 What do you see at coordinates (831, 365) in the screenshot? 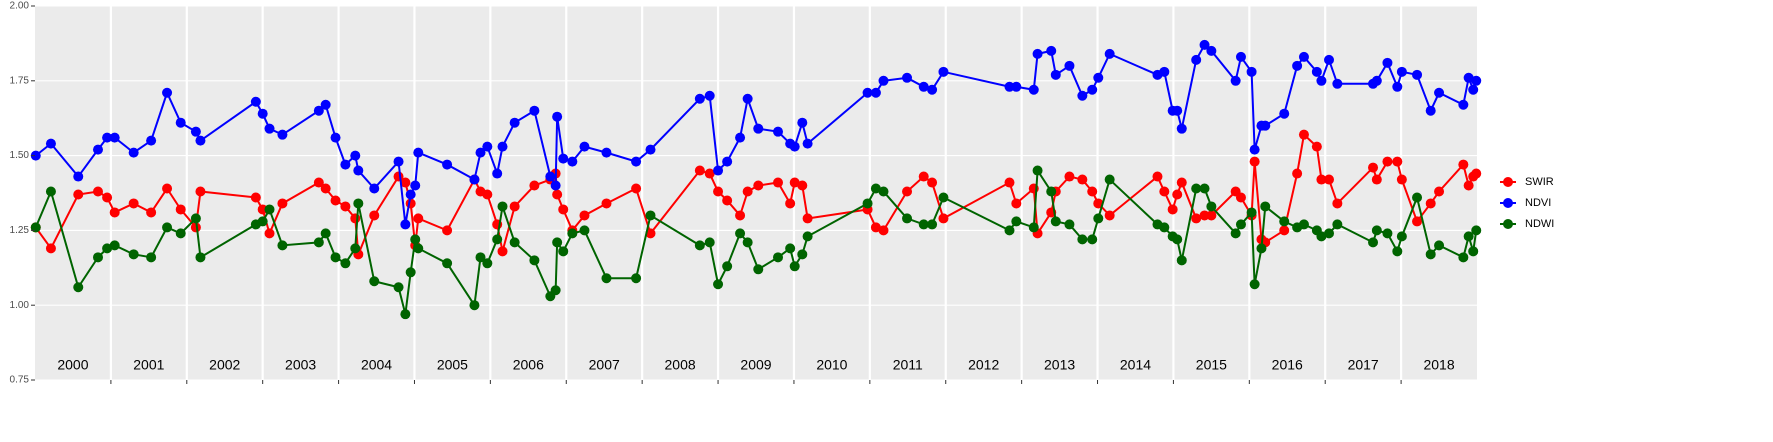
I see `year-label: 2010` at bounding box center [831, 365].